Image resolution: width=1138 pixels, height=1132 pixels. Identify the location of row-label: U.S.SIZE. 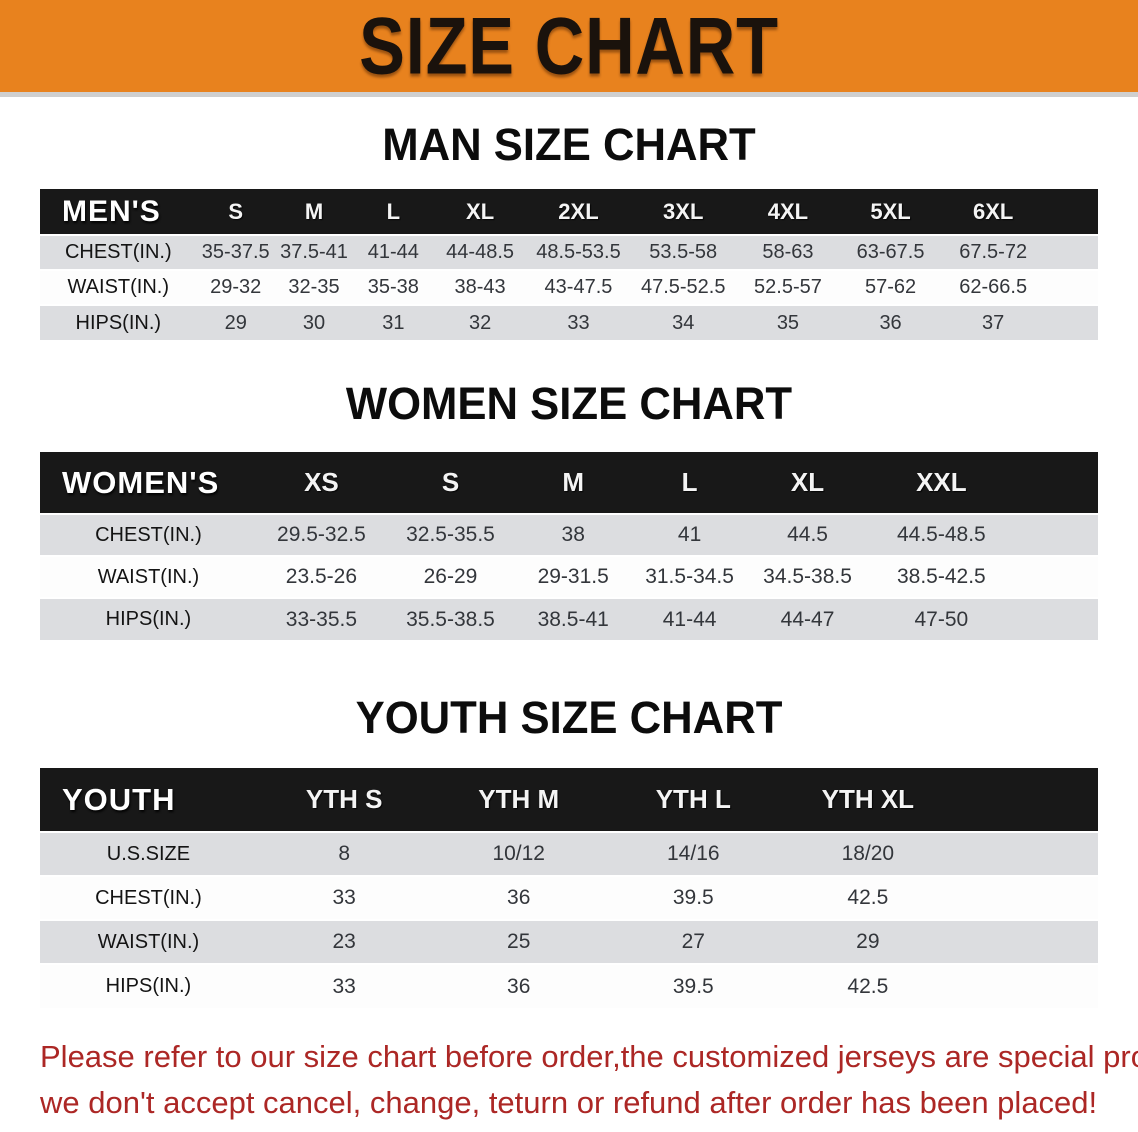
(148, 853).